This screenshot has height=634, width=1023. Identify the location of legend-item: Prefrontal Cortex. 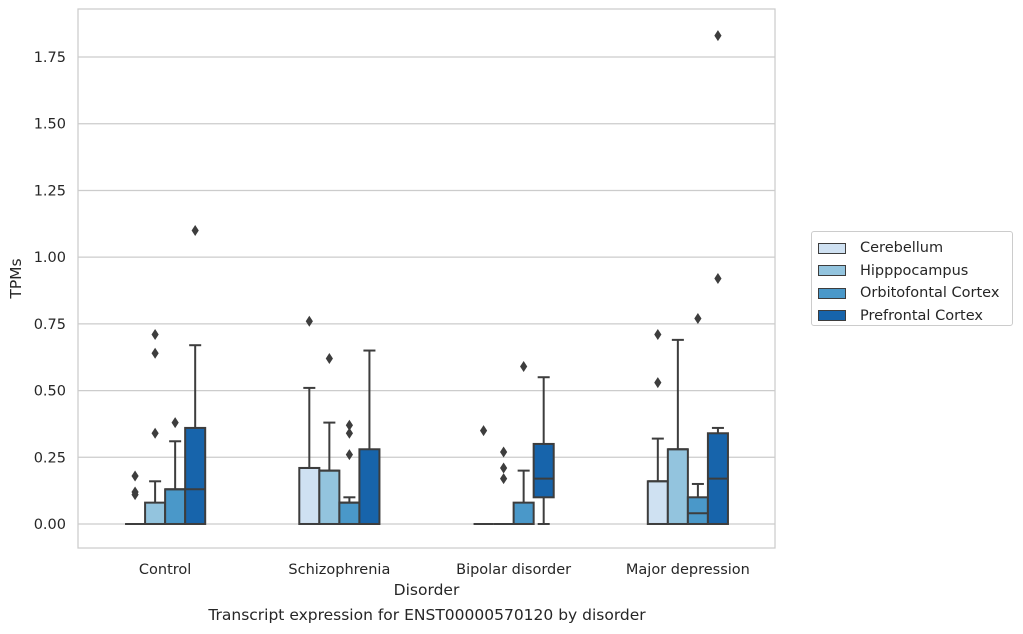
(912, 316).